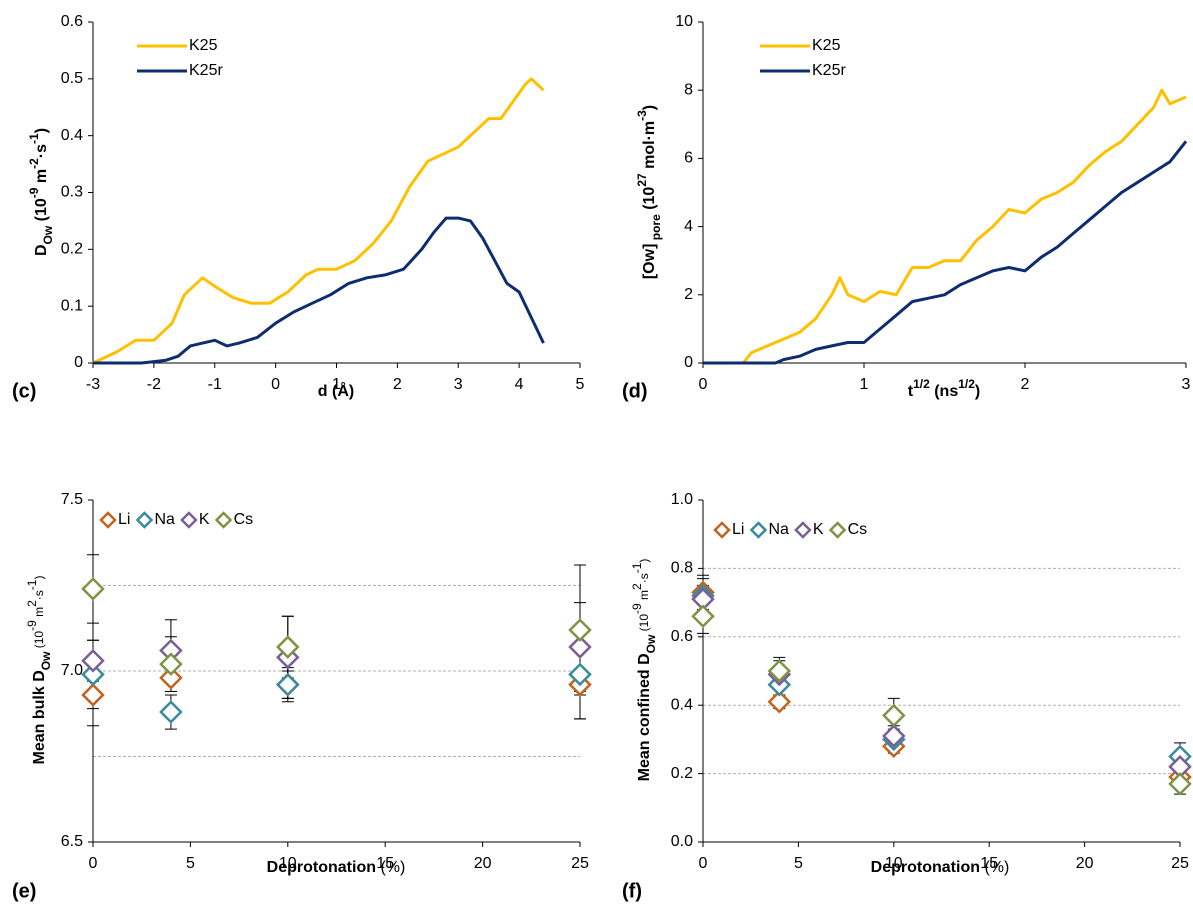 This screenshot has width=1193, height=910. What do you see at coordinates (154, 384) in the screenshot?
I see `x-tick-label: -2` at bounding box center [154, 384].